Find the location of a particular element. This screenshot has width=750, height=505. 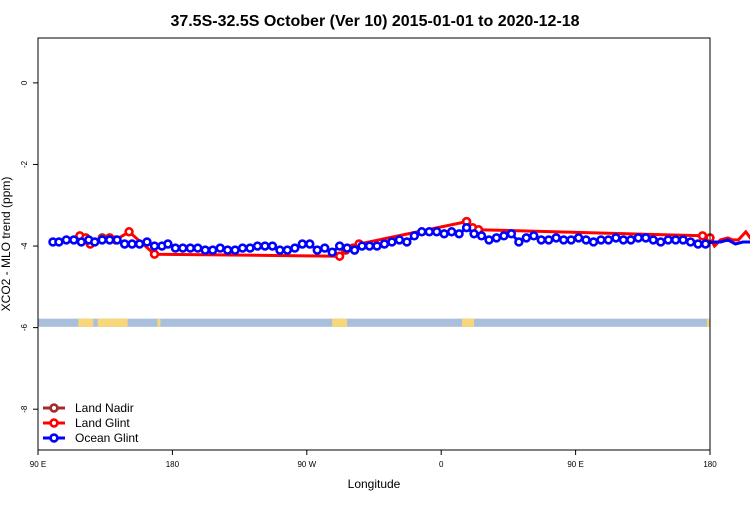

y-tick-label: 0 is located at coordinates (24, 82).